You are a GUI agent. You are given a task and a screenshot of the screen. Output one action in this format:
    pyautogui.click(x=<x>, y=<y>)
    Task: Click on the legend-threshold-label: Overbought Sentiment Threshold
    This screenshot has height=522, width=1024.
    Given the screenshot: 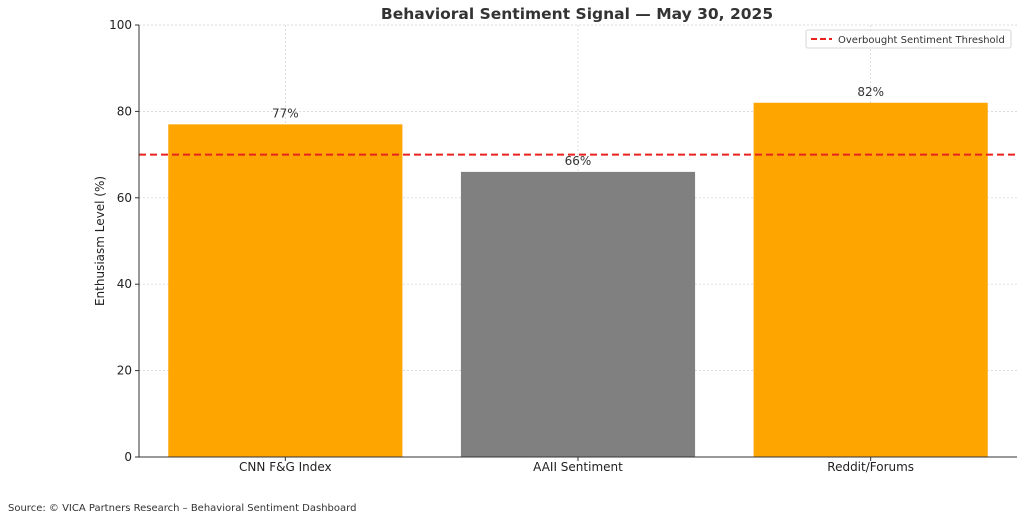 What is the action you would take?
    pyautogui.click(x=921, y=40)
    